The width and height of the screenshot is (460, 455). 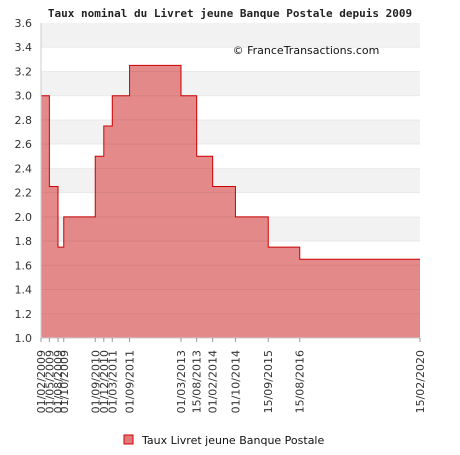 I want to click on legend-swatch, so click(x=128, y=439).